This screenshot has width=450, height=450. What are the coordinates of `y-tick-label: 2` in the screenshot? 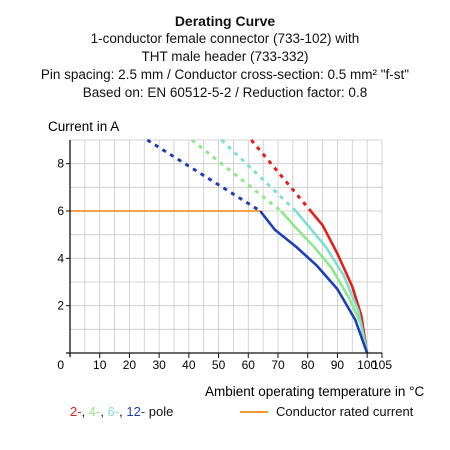 It's located at (60, 306).